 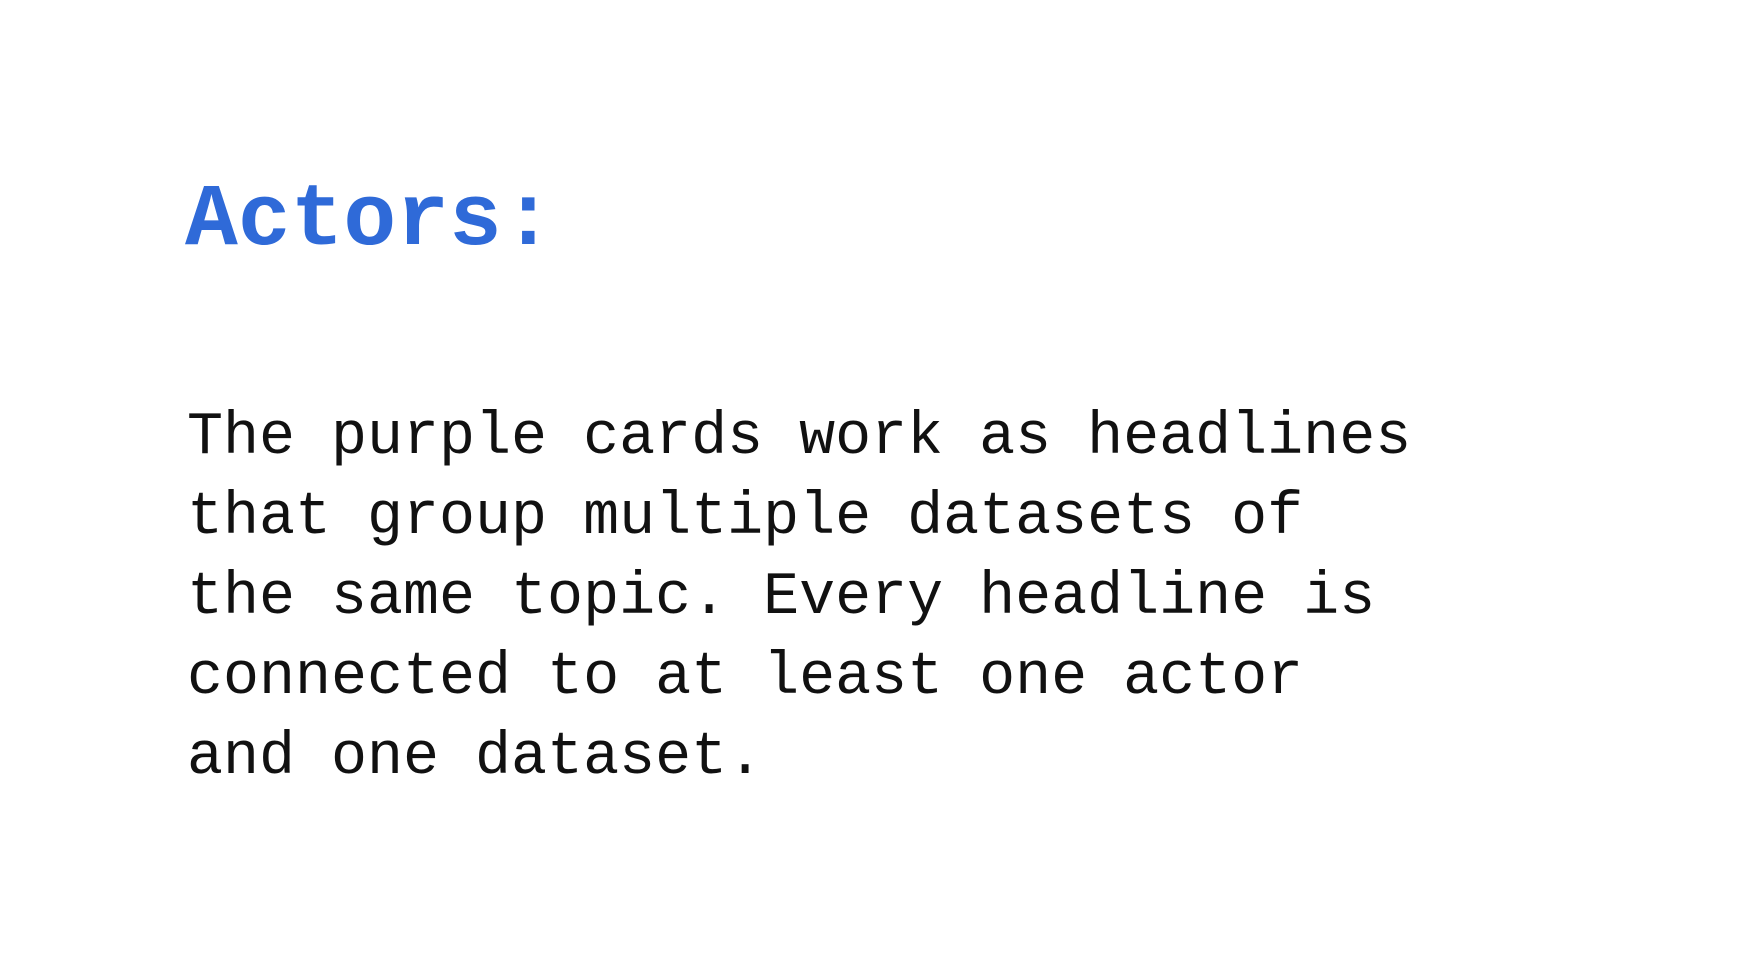 What do you see at coordinates (475, 758) in the screenshot?
I see `body-line: and one dataset.` at bounding box center [475, 758].